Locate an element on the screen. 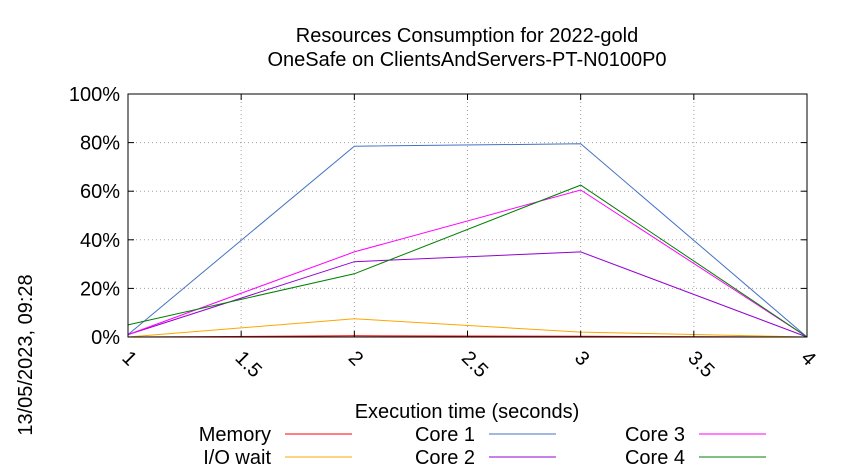  y-tick-label: 100% is located at coordinates (94, 95).